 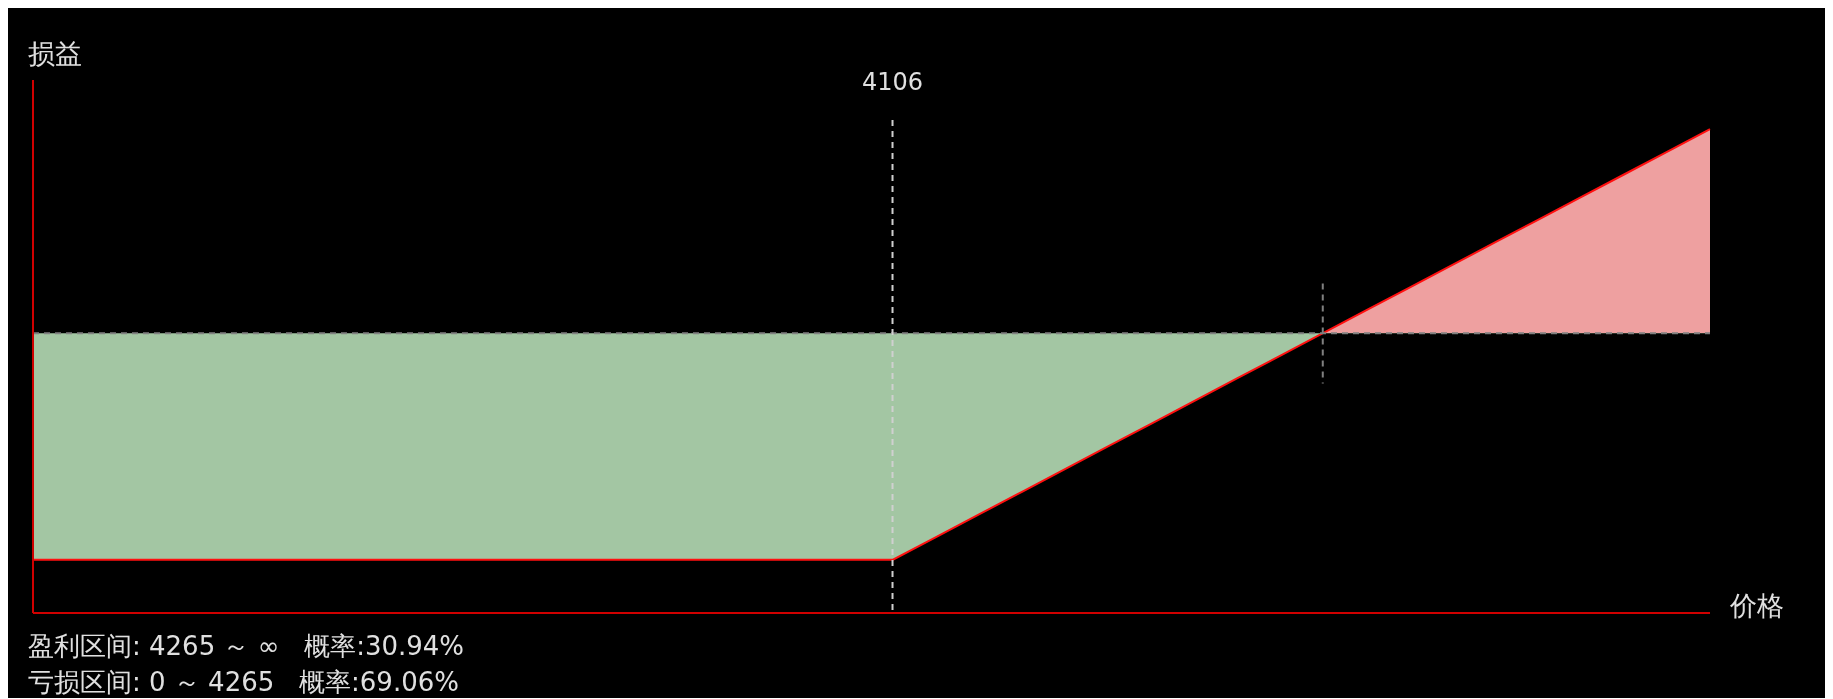 I want to click on text: 盈利区间: 4265 ～ ∞ 概率:30.94%, so click(x=246, y=646).